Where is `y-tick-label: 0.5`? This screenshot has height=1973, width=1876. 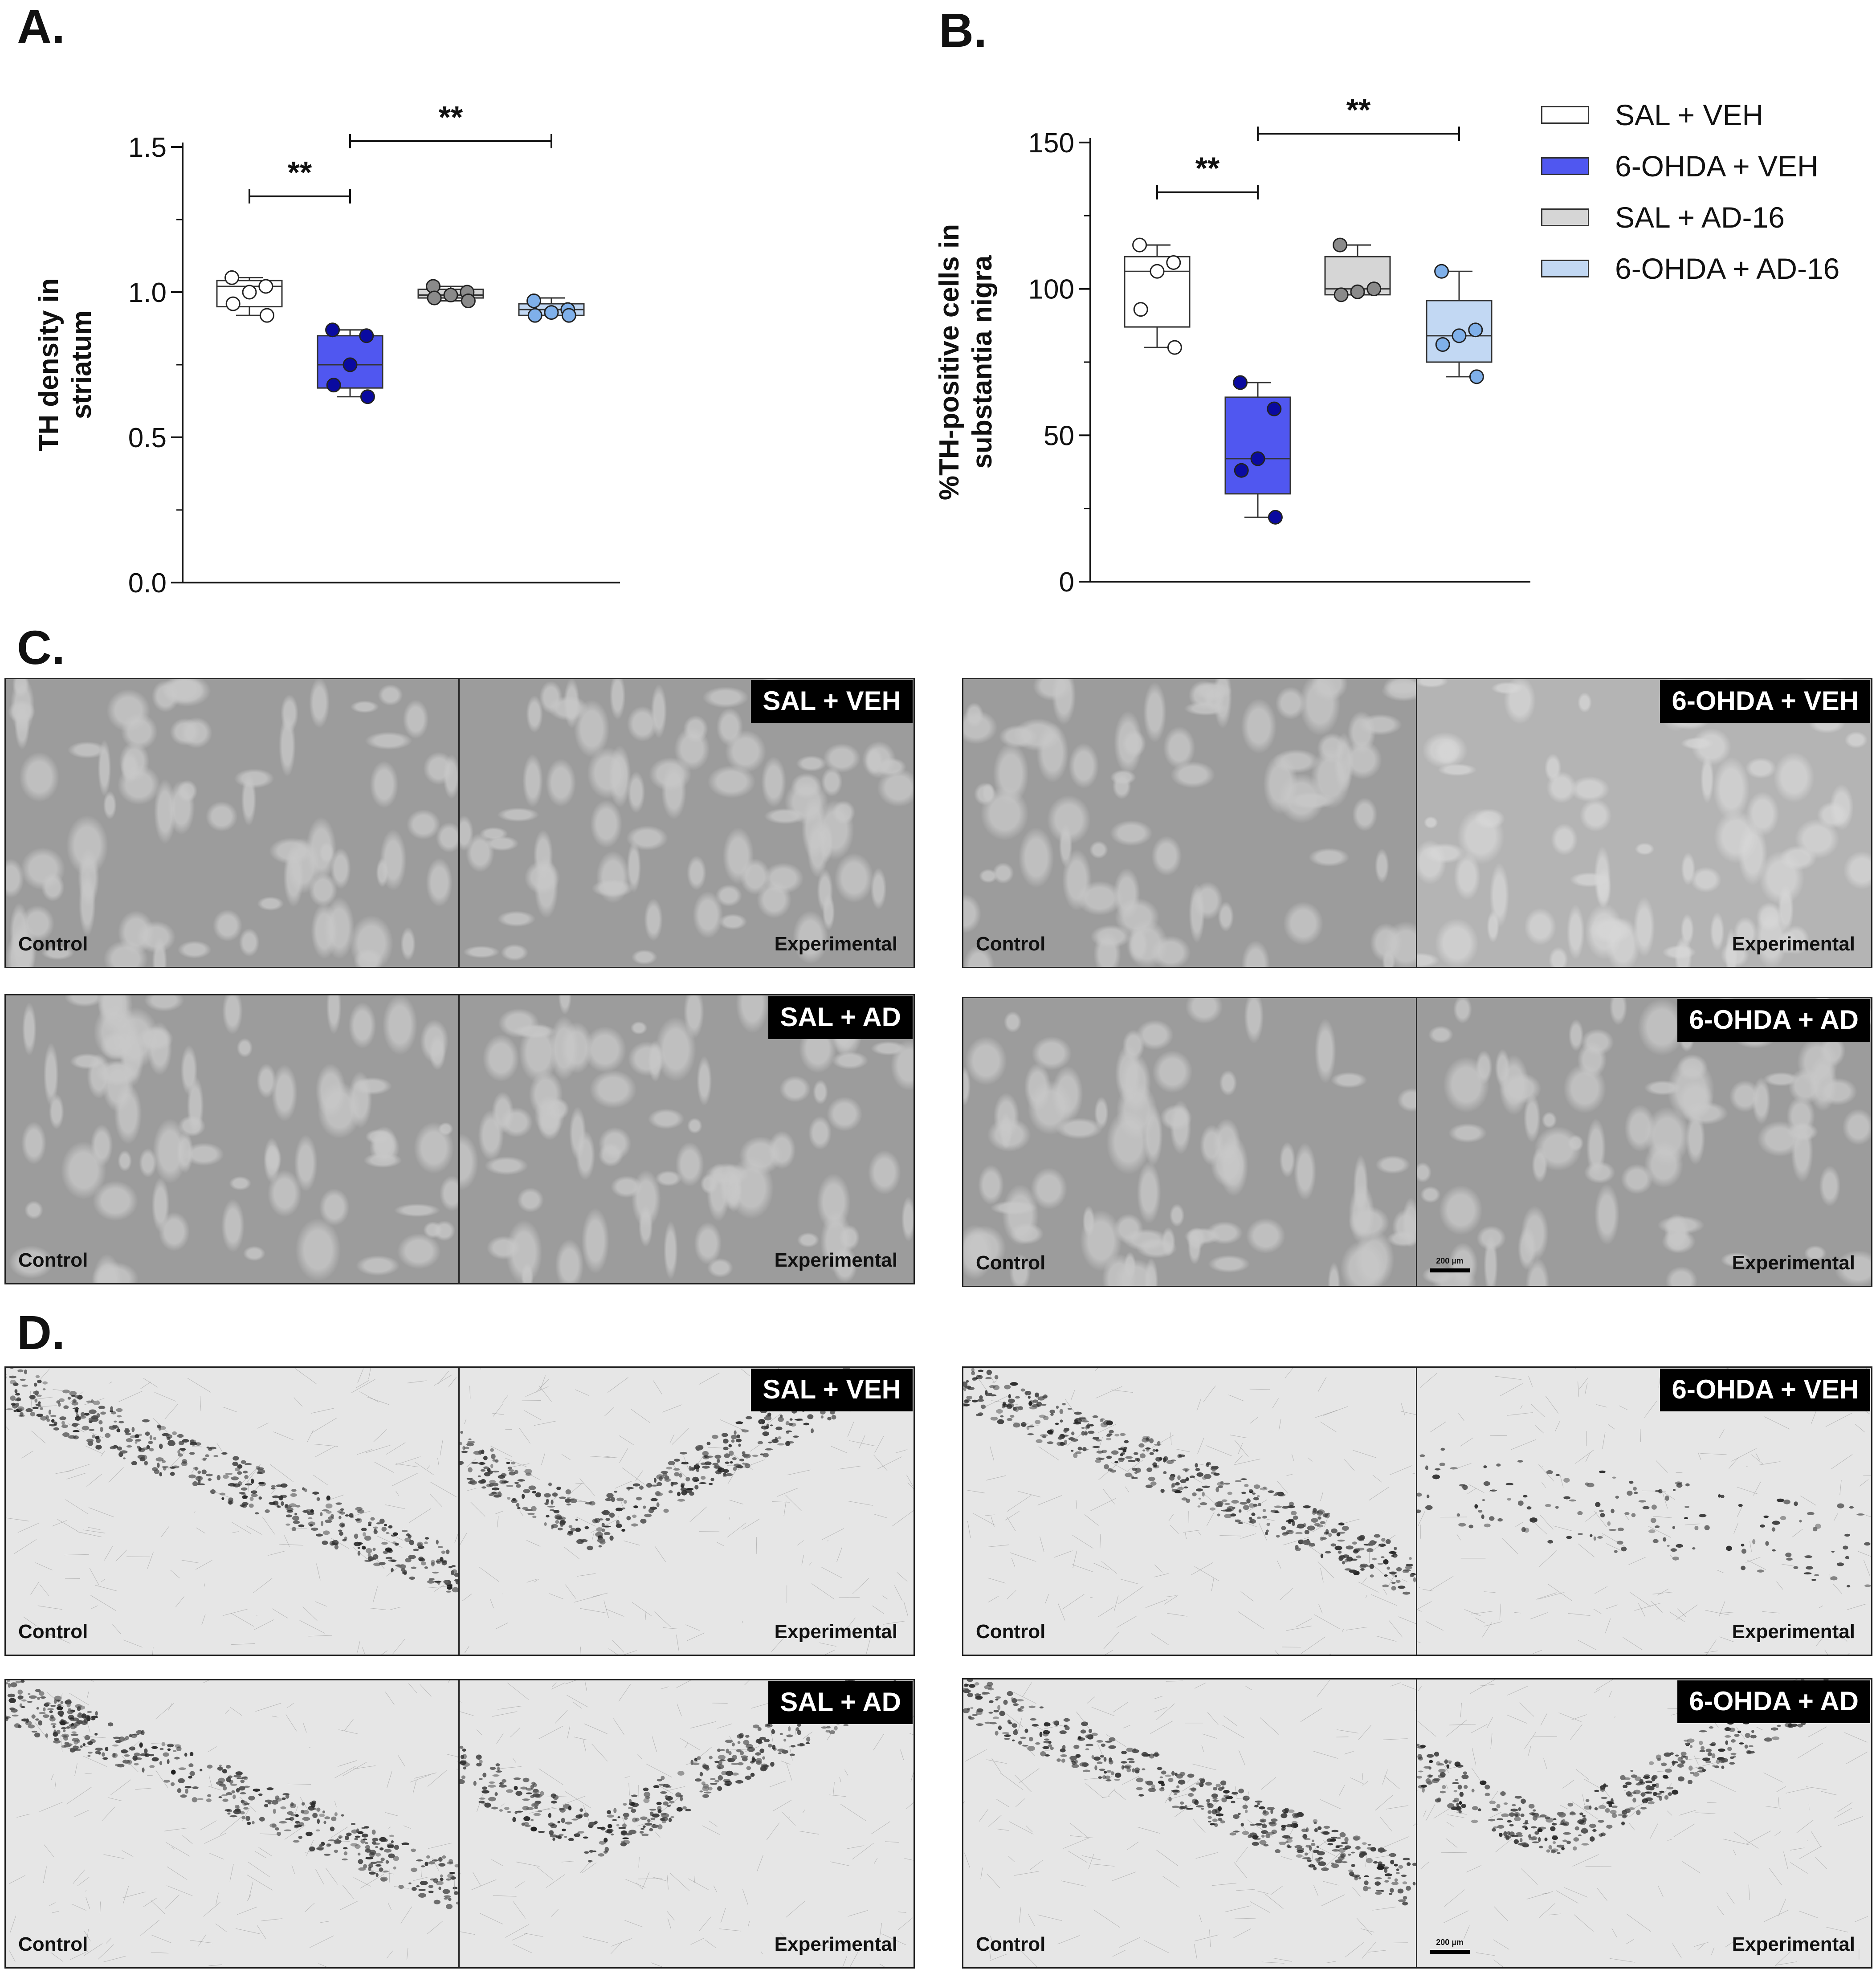 y-tick-label: 0.5 is located at coordinates (147, 438).